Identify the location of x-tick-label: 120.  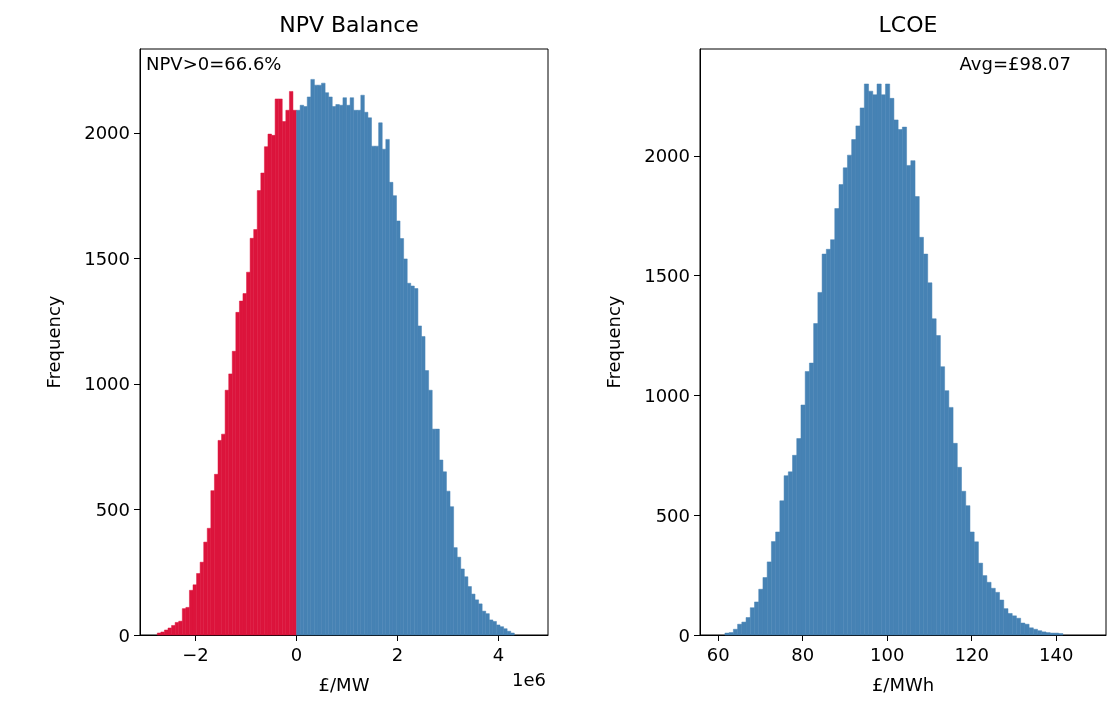
(971, 654).